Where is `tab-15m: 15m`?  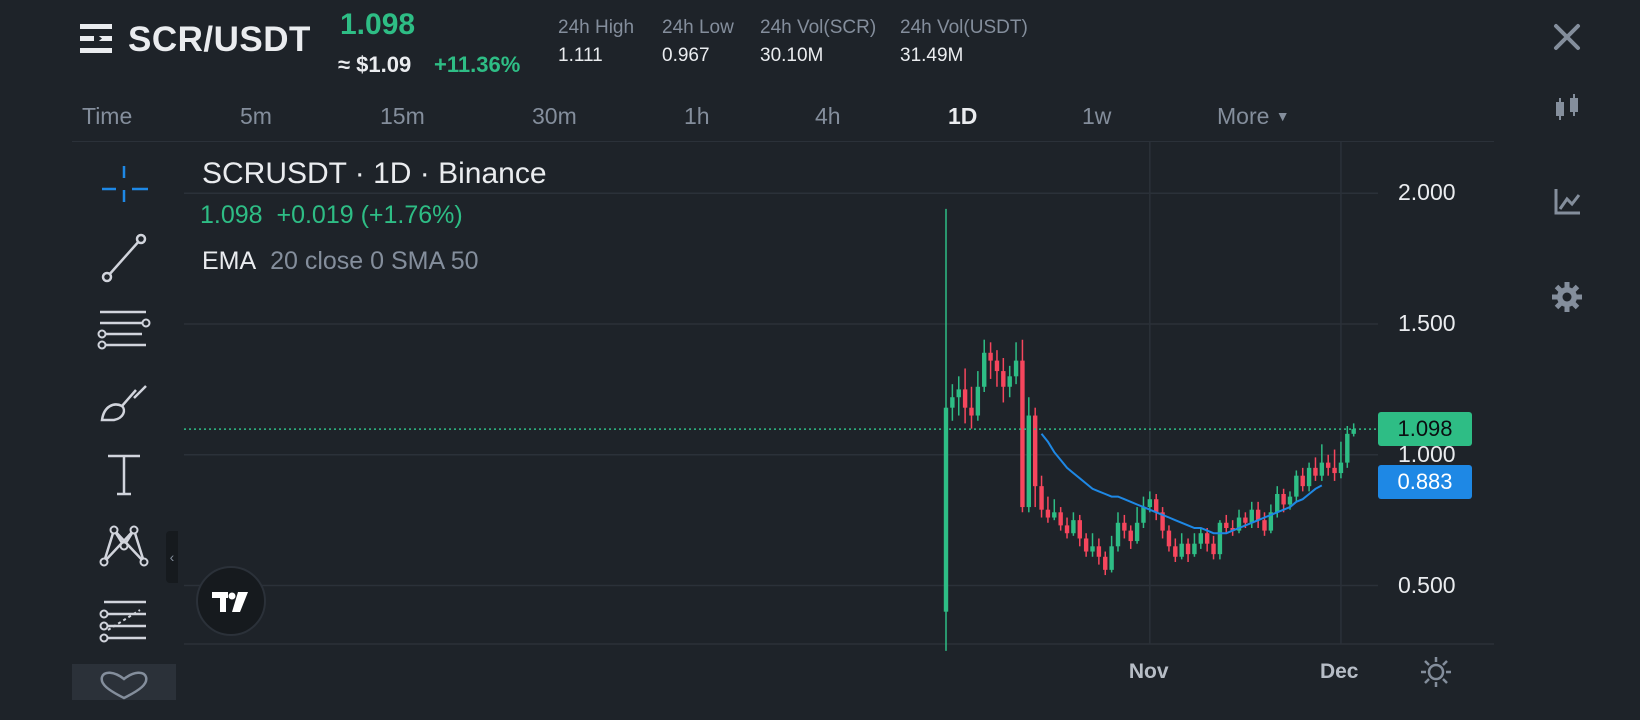 tab-15m: 15m is located at coordinates (402, 116).